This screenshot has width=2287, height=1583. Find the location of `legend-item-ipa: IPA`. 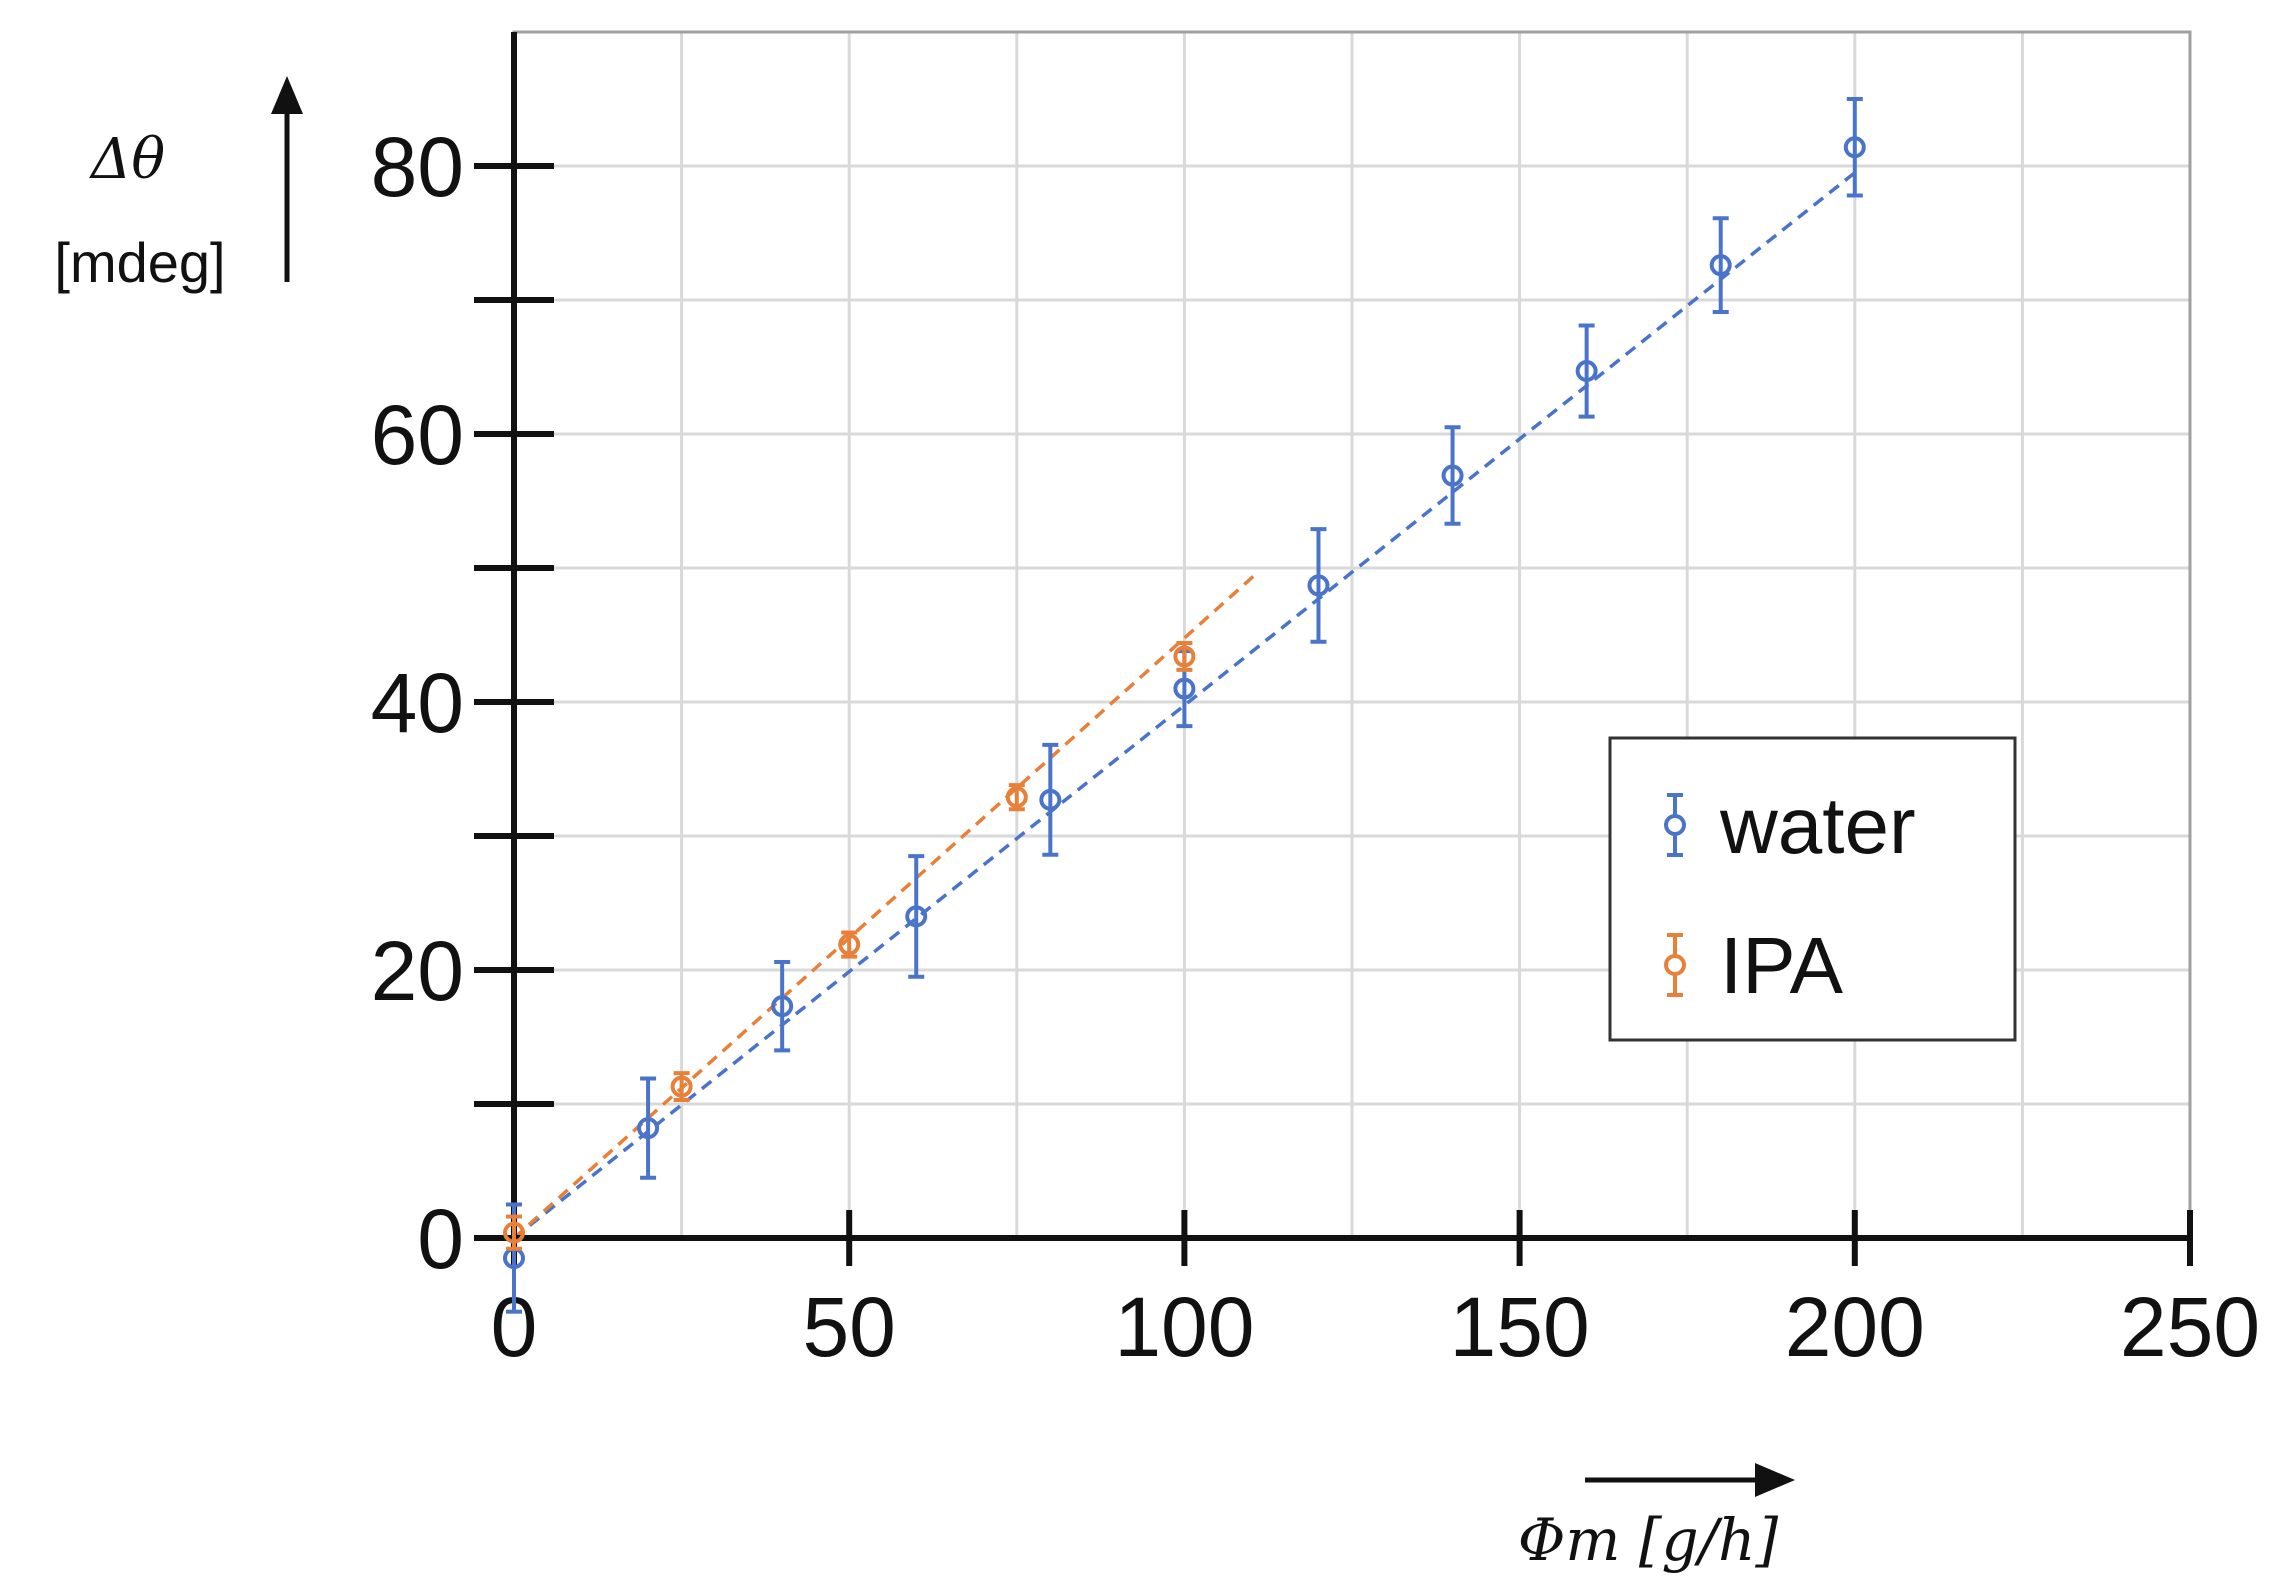

legend-item-ipa: IPA is located at coordinates (1754, 965).